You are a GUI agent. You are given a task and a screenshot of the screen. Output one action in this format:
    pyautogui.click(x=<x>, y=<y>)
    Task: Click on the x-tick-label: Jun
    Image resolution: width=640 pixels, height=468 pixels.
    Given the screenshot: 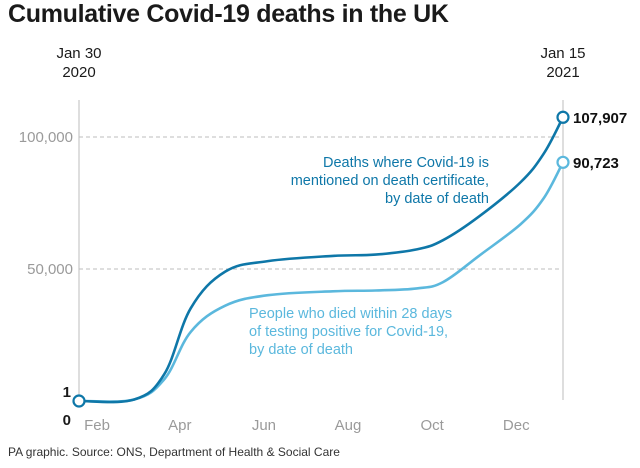 What is the action you would take?
    pyautogui.click(x=264, y=425)
    